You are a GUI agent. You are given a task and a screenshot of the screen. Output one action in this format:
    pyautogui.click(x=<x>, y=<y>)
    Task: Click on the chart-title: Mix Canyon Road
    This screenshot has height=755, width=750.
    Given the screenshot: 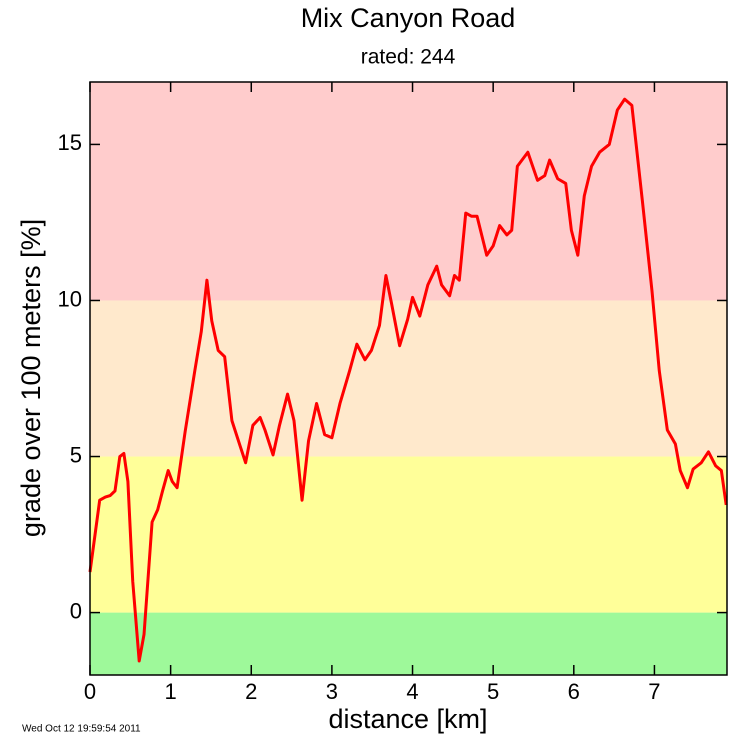 What is the action you would take?
    pyautogui.click(x=408, y=18)
    